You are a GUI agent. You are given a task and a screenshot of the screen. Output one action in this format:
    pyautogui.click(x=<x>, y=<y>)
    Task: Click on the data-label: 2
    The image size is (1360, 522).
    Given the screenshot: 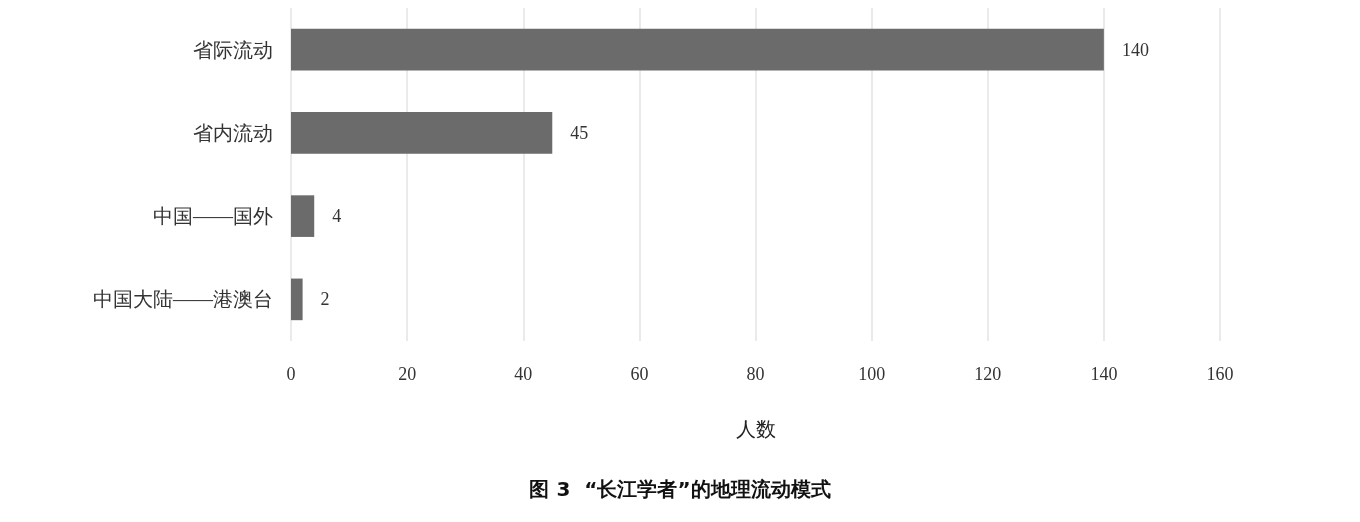 What is the action you would take?
    pyautogui.click(x=325, y=299)
    